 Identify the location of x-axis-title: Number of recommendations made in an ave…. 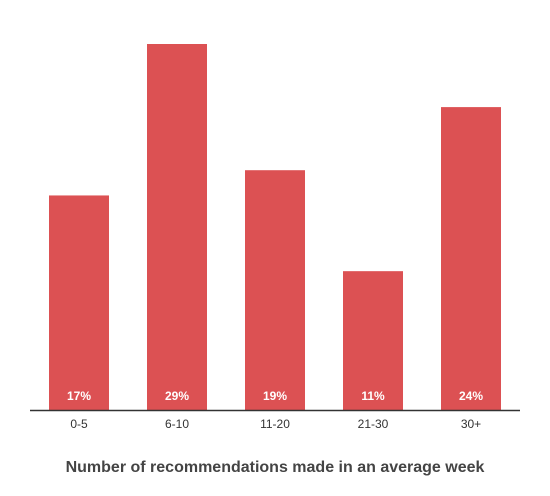
(275, 467).